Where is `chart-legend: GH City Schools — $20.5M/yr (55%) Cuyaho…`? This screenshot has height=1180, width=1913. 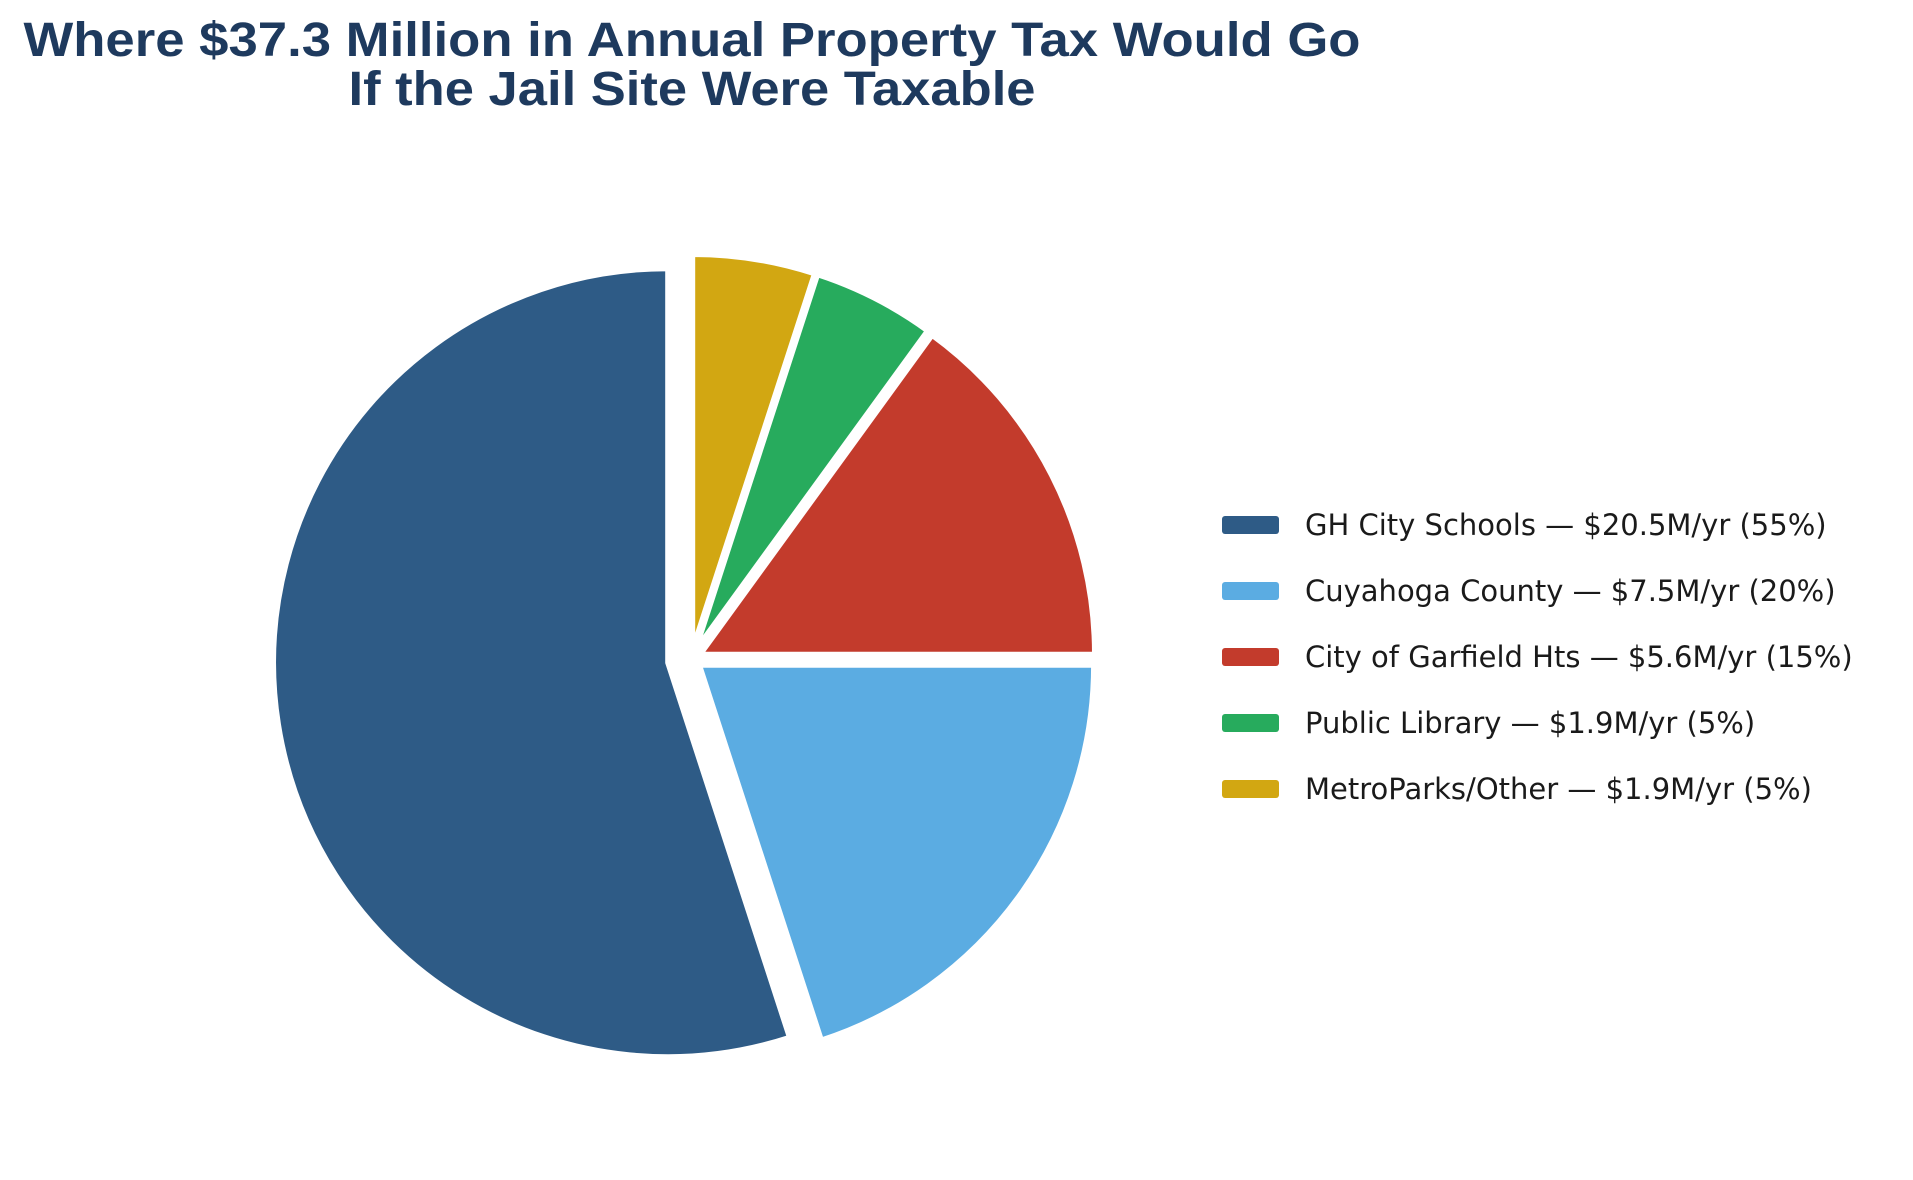 chart-legend: GH City Schools — $20.5M/yr (55%) Cuyaho… is located at coordinates (1537, 657).